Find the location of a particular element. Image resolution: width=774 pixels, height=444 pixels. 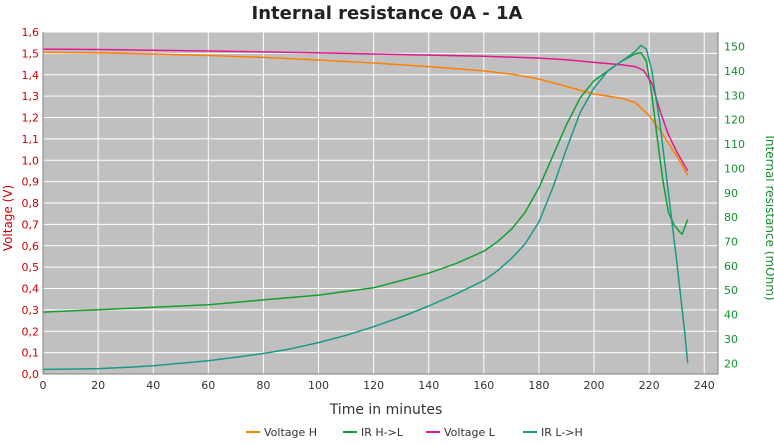

y-right-tick-label: 20 is located at coordinates (731, 363).